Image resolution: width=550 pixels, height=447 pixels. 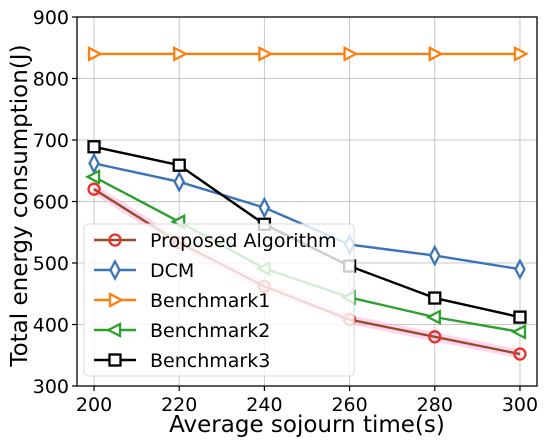 I want to click on y-tick-label: 600, so click(x=51, y=203).